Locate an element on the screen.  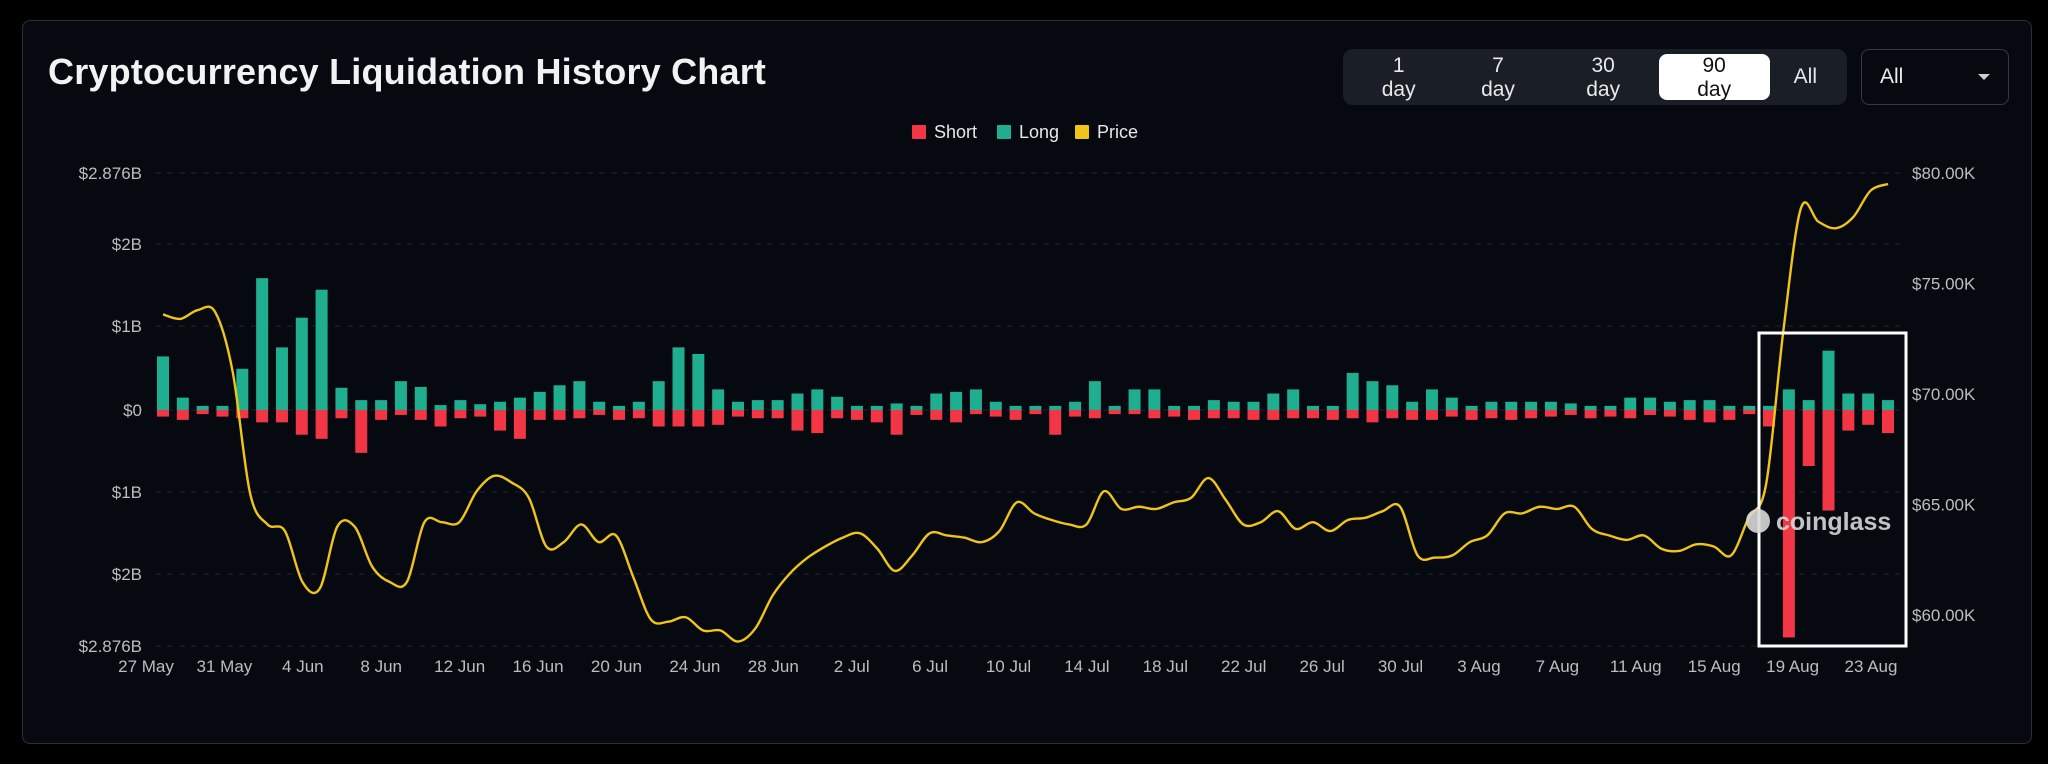
range-button-90-day: 90 day is located at coordinates (1714, 77).